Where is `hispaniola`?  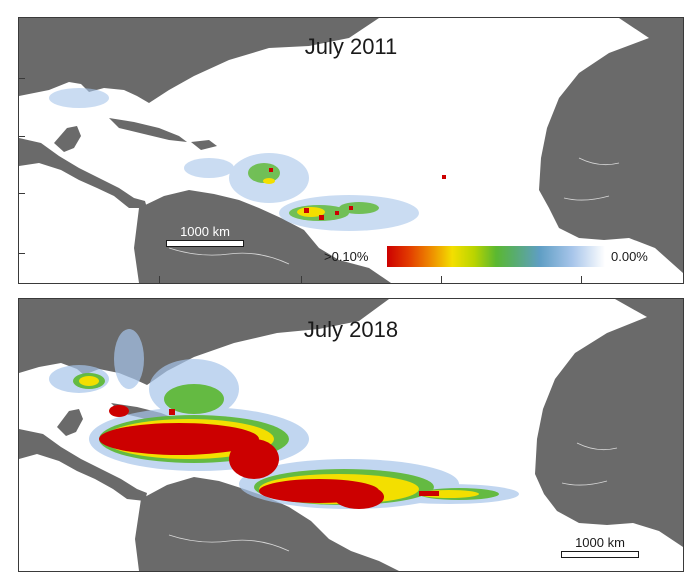
hispaniola is located at coordinates (204, 145).